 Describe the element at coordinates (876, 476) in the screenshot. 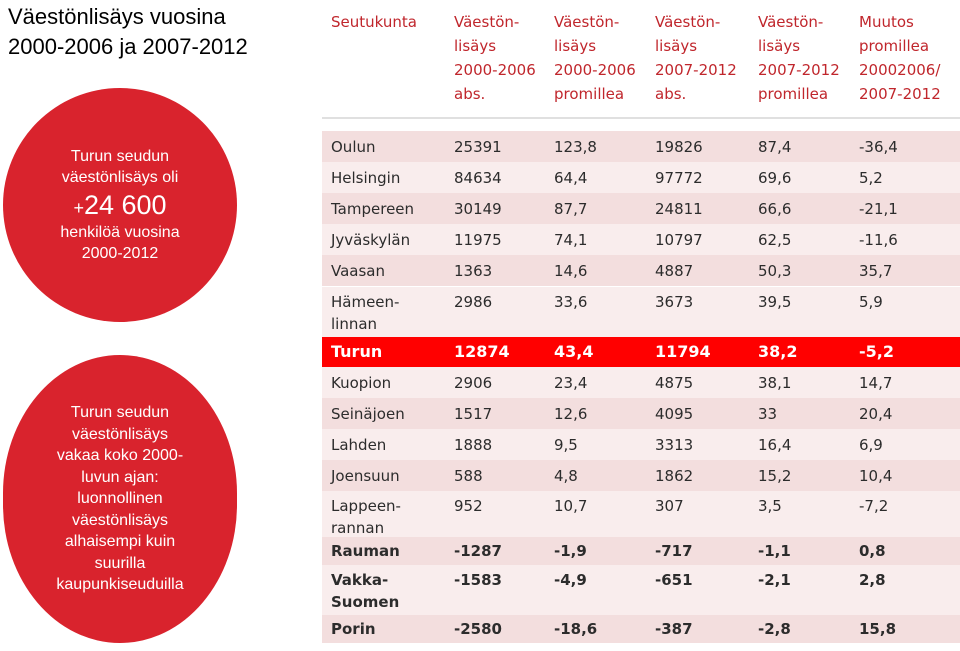

I see `value-cell: 10,4` at that location.